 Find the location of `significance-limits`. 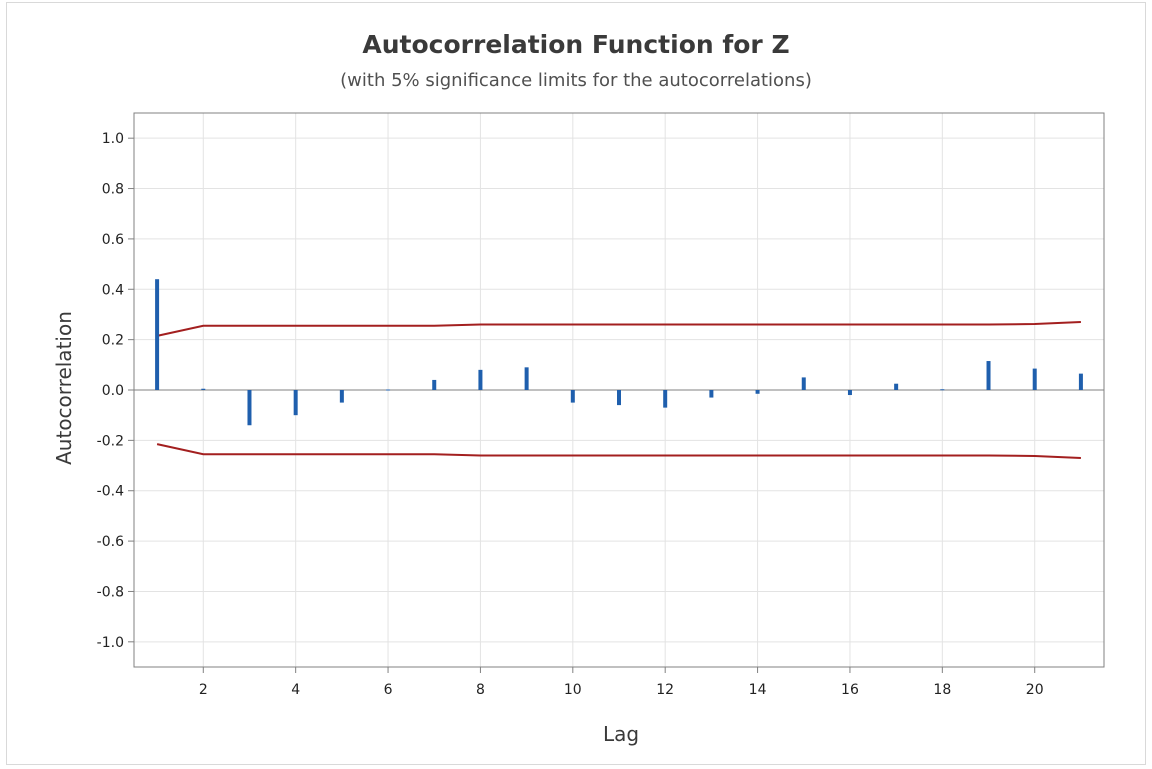

significance-limits is located at coordinates (618, 390).